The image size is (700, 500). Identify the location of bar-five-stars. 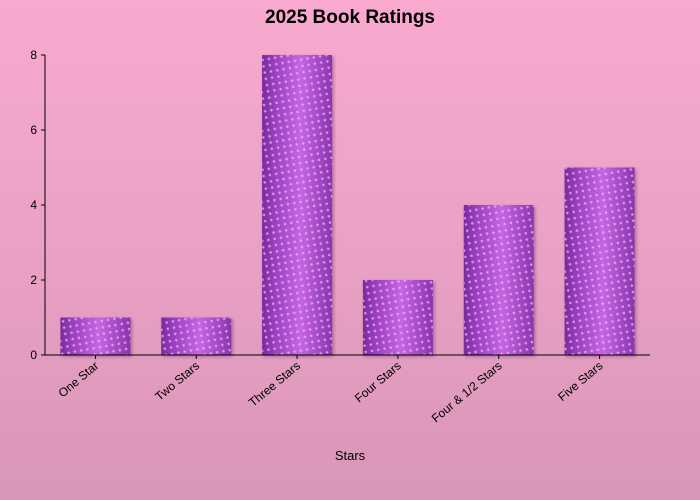
(599, 261).